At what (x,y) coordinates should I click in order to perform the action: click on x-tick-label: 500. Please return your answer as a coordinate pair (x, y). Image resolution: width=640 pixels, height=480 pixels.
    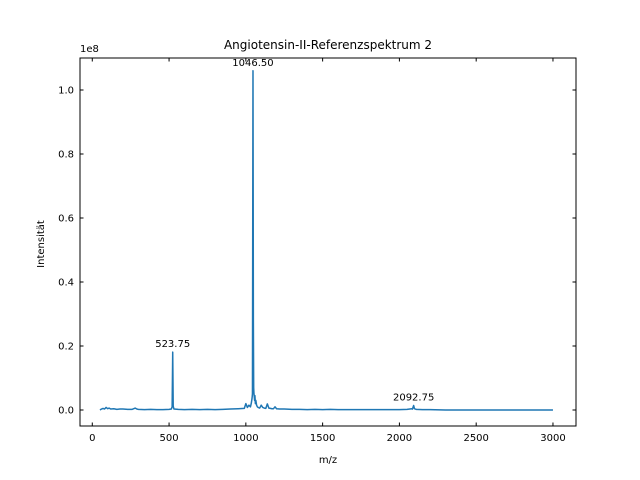
    Looking at the image, I should click on (169, 438).